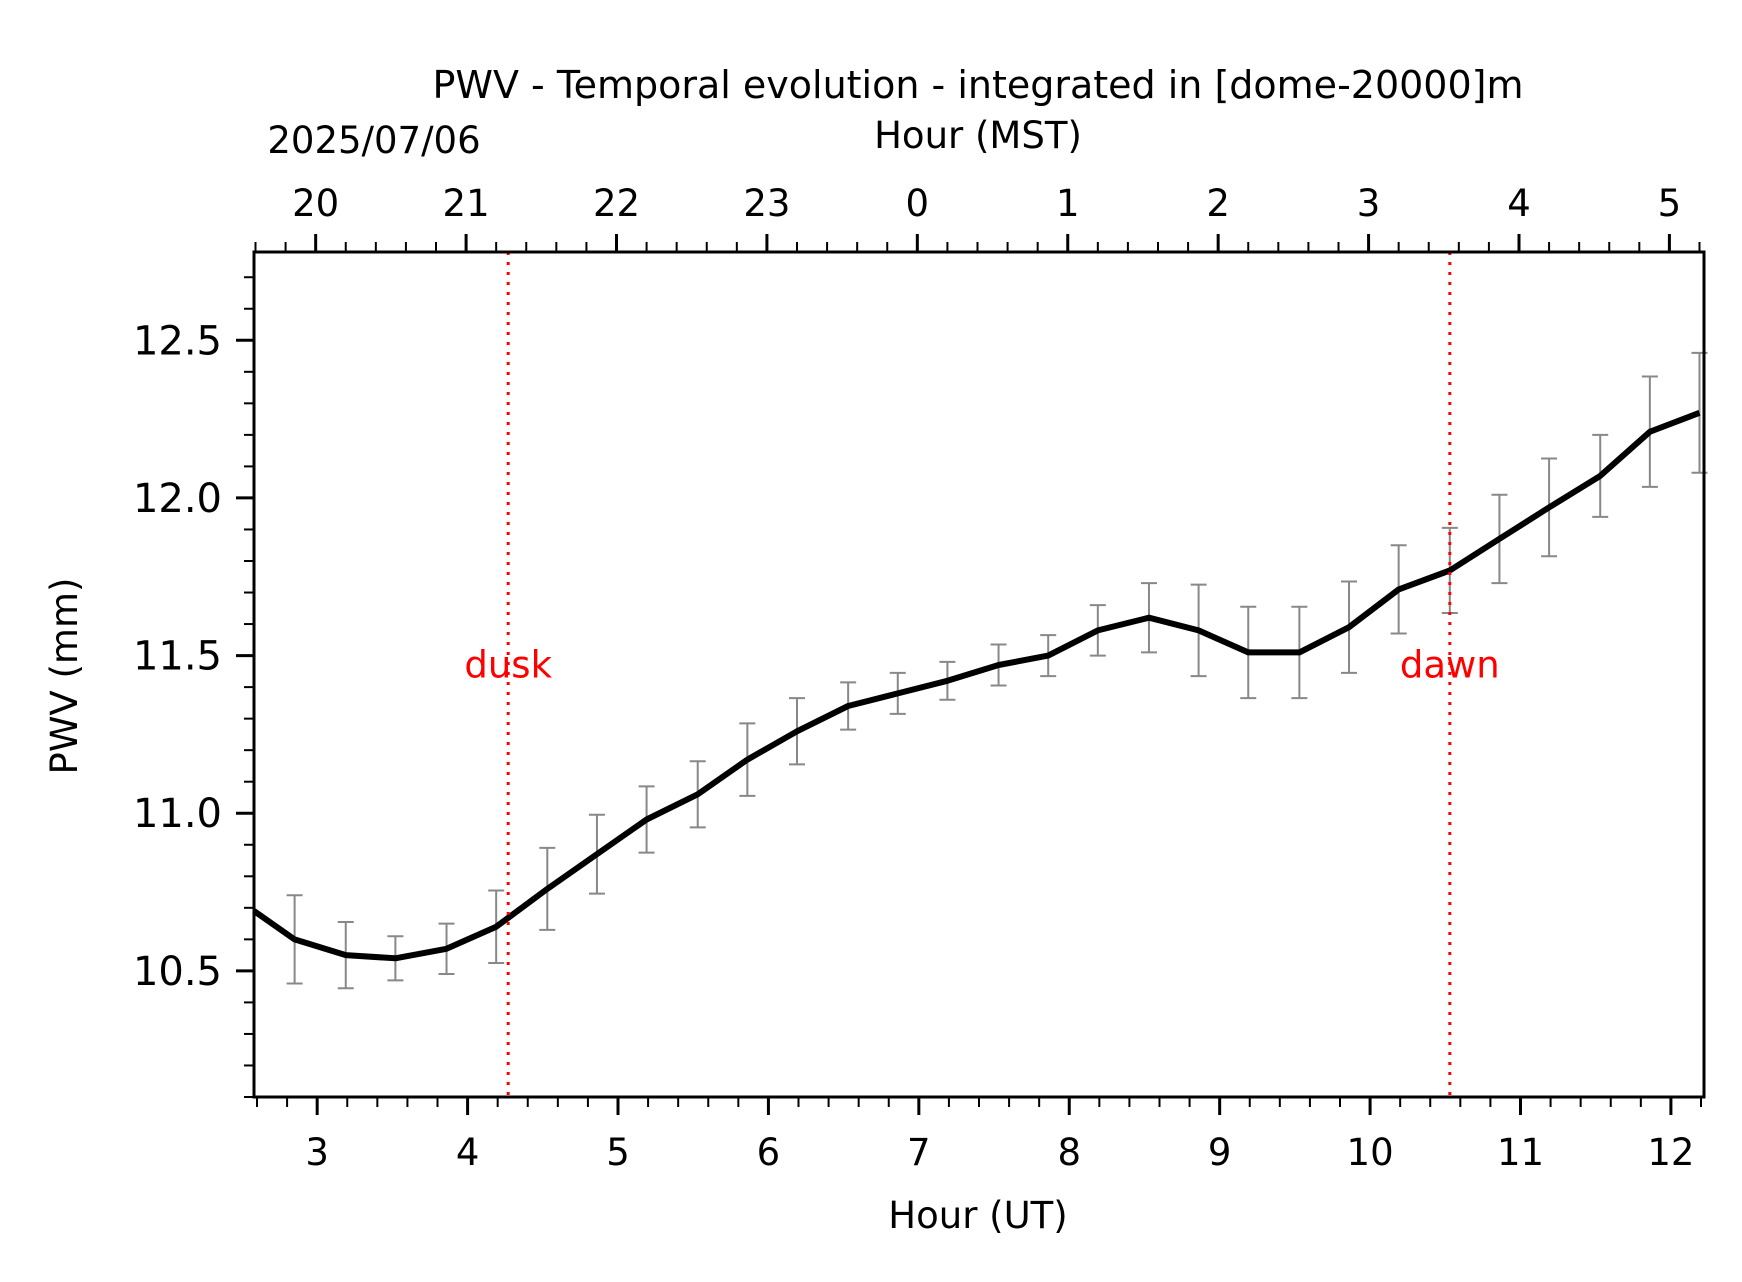 Image resolution: width=1742 pixels, height=1282 pixels. I want to click on x-tick-label: 12, so click(1670, 1152).